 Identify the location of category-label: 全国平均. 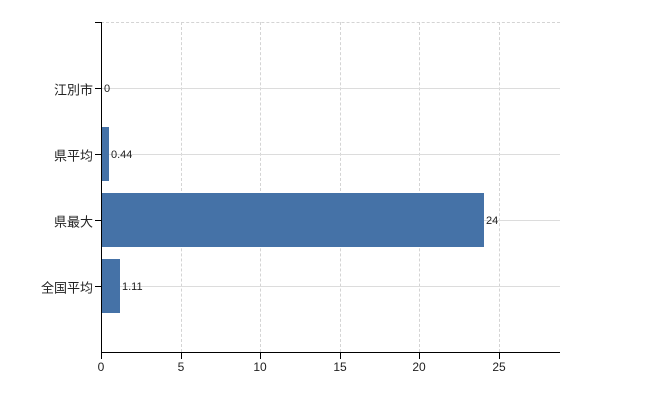
(66, 288).